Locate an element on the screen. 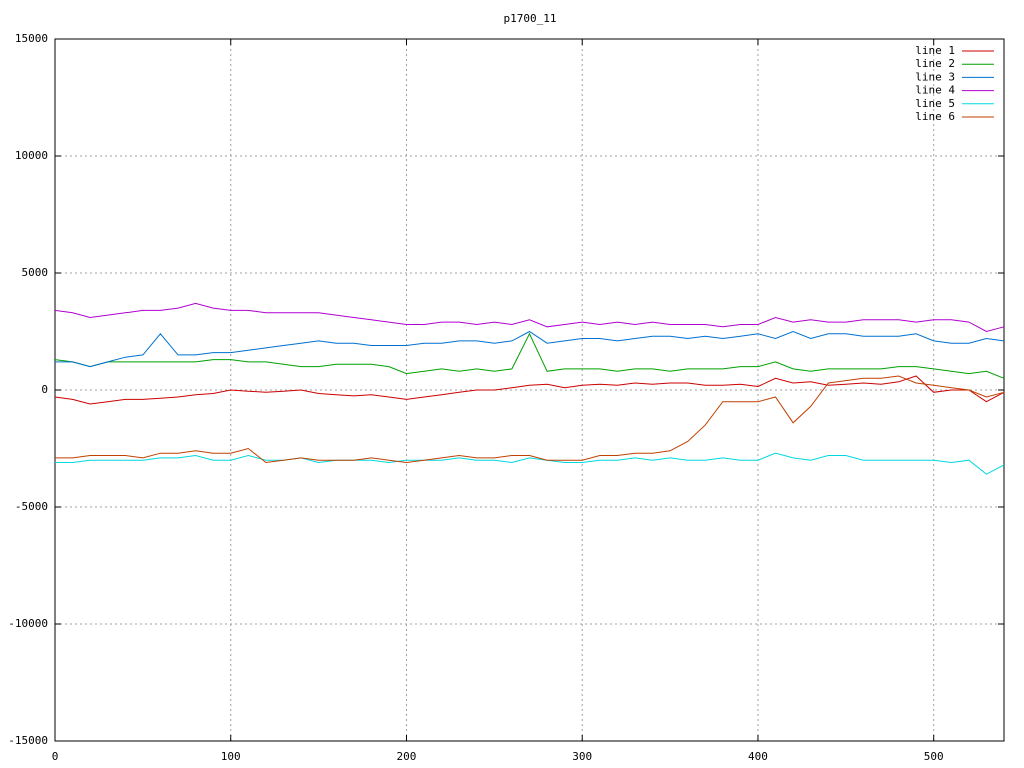  chart-title: p1700_11 is located at coordinates (530, 18).